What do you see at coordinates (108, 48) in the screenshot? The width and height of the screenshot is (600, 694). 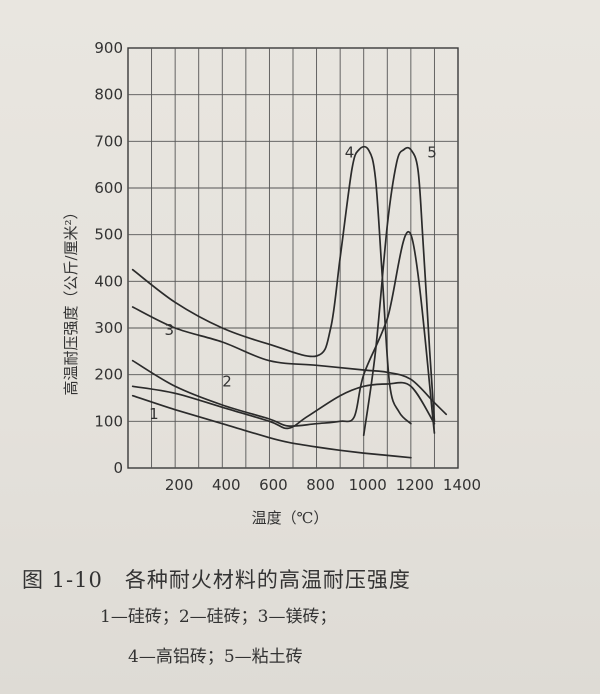 I see `y-tick-label: 900` at bounding box center [108, 48].